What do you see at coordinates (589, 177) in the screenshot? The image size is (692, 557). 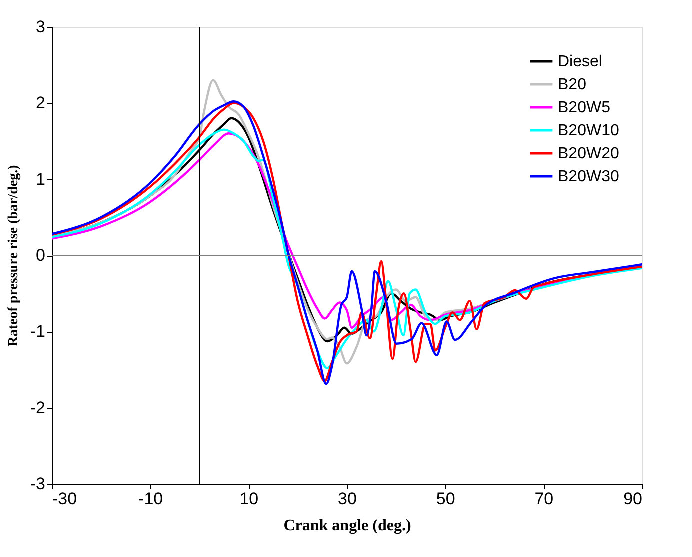 I see `legend-label: B20W30` at bounding box center [589, 177].